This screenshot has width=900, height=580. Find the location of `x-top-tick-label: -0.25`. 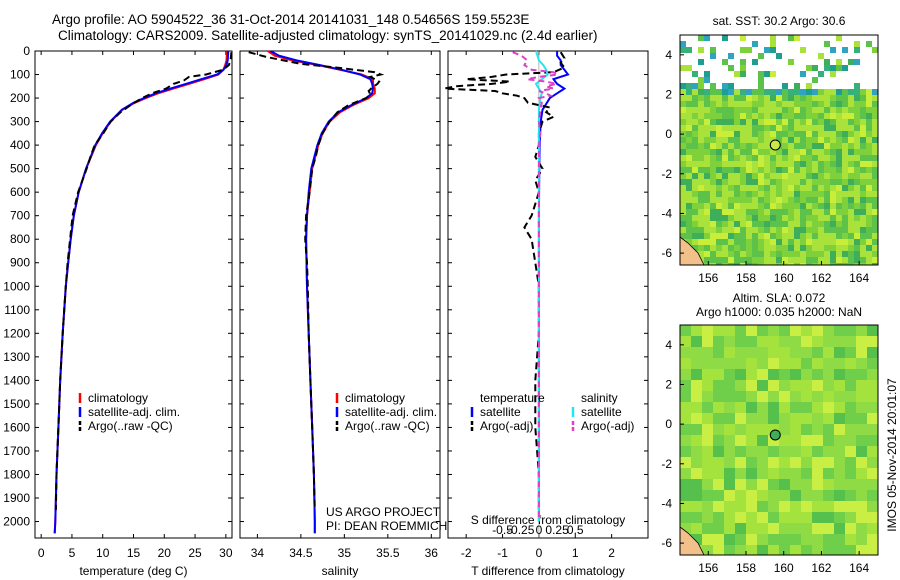

x-top-tick-label: -0.25 is located at coordinates (521, 530).